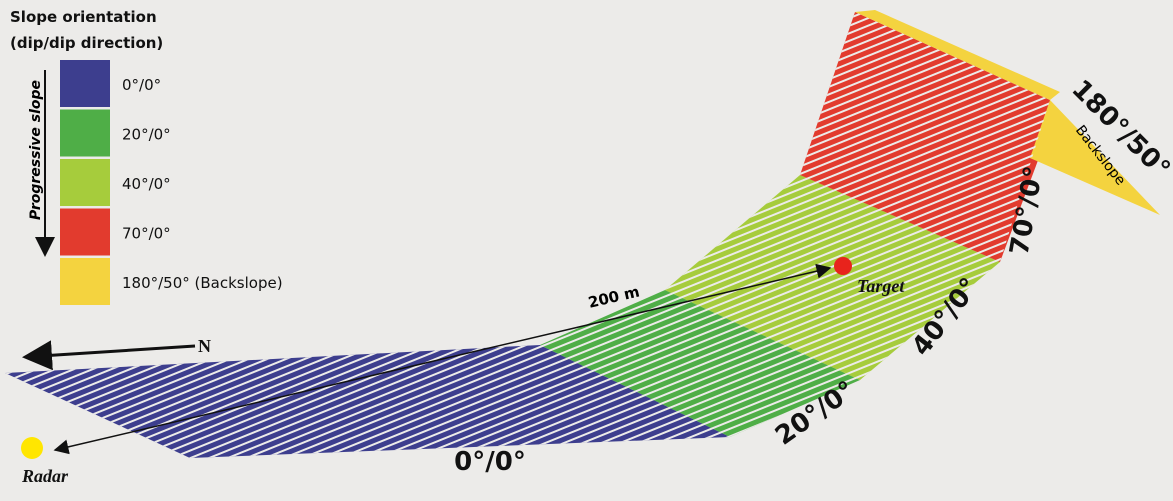 This screenshot has width=1173, height=501. What do you see at coordinates (881, 286) in the screenshot?
I see `target-label: Target` at bounding box center [881, 286].